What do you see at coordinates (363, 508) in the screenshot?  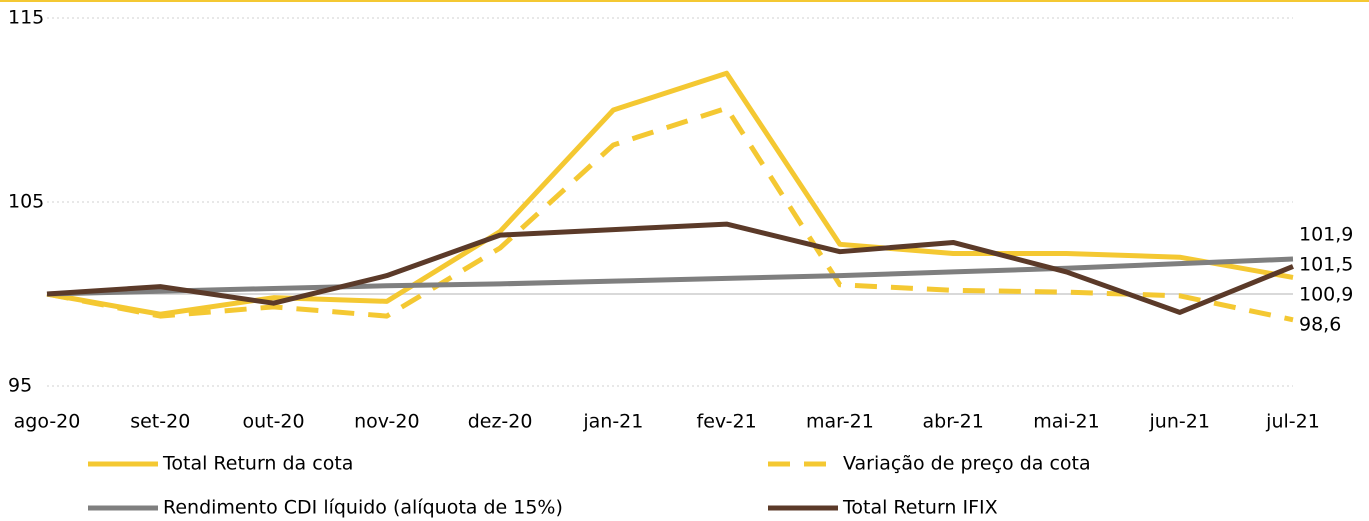 I see `legend-label: Rendimento CDI líquido (alíquota de 15%)` at bounding box center [363, 508].